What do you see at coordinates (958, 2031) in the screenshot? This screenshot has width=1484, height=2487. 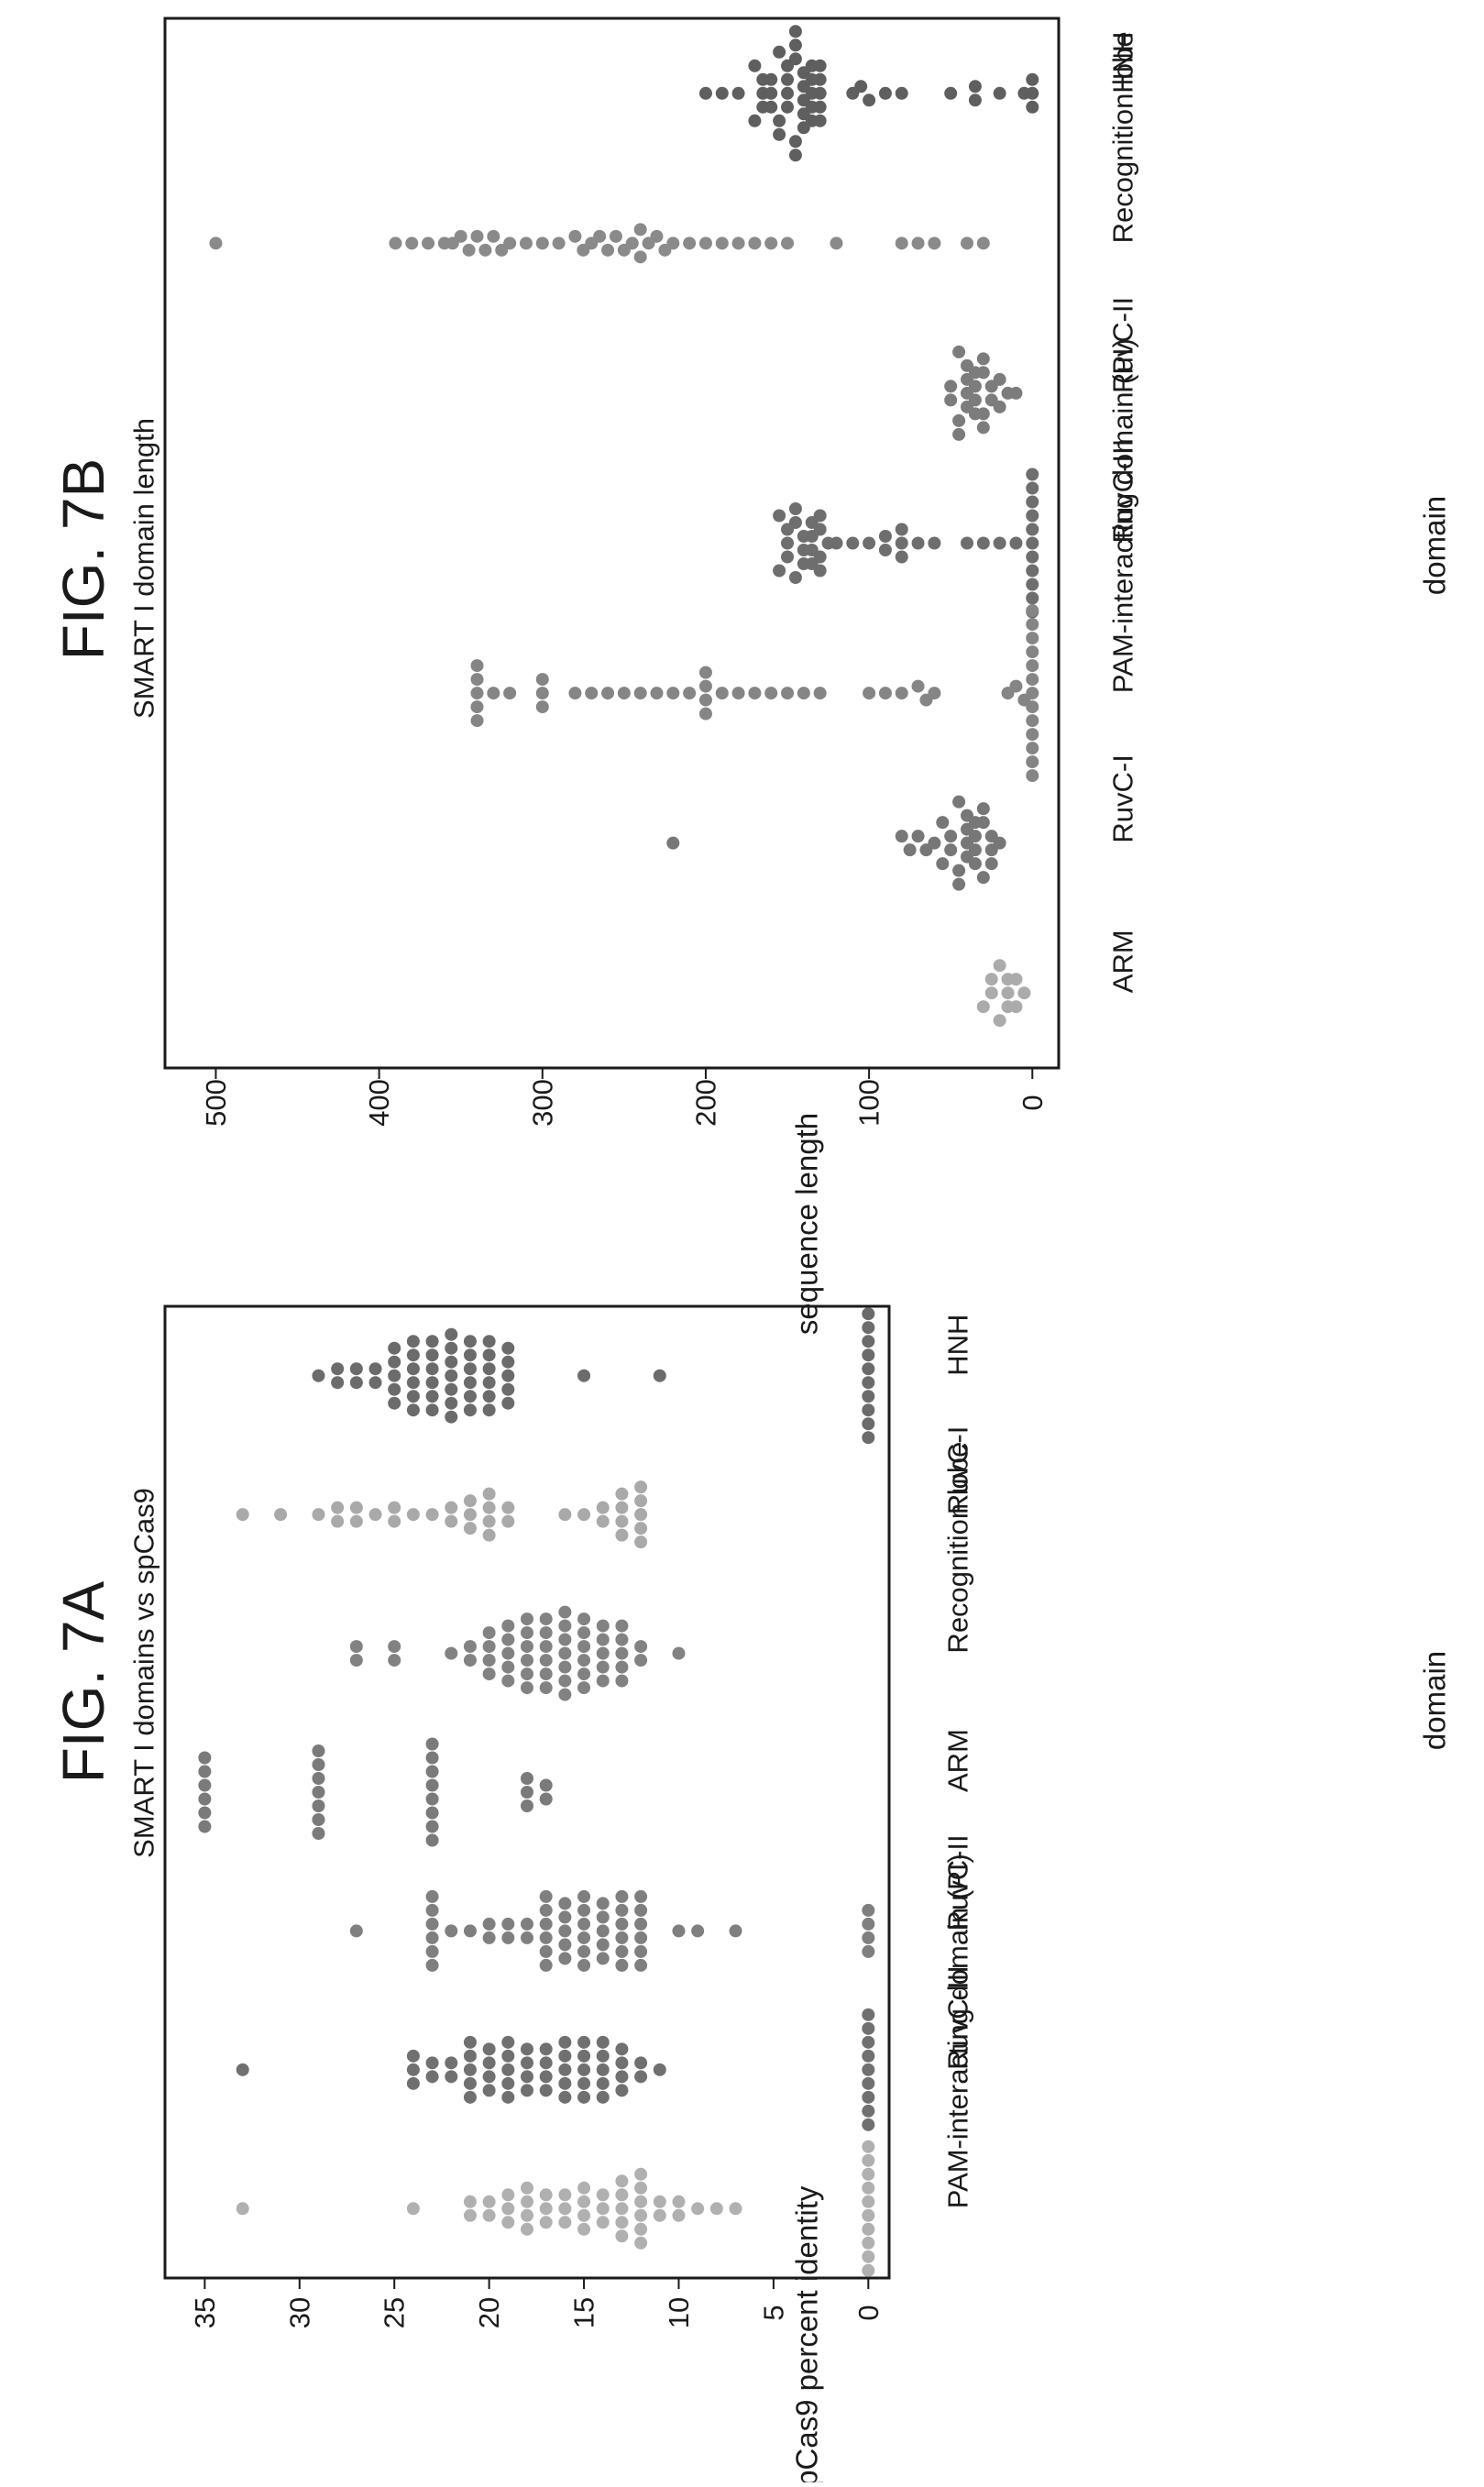 I see `category-label: PAM-interacting domain (PI)` at bounding box center [958, 2031].